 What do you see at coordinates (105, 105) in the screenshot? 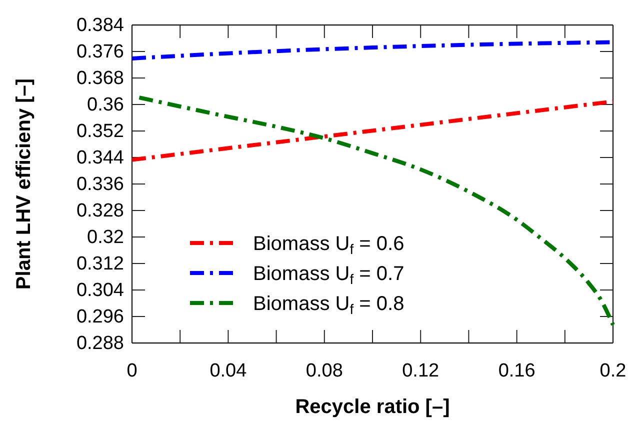
I see `y-tick-label: 0.36` at bounding box center [105, 105].